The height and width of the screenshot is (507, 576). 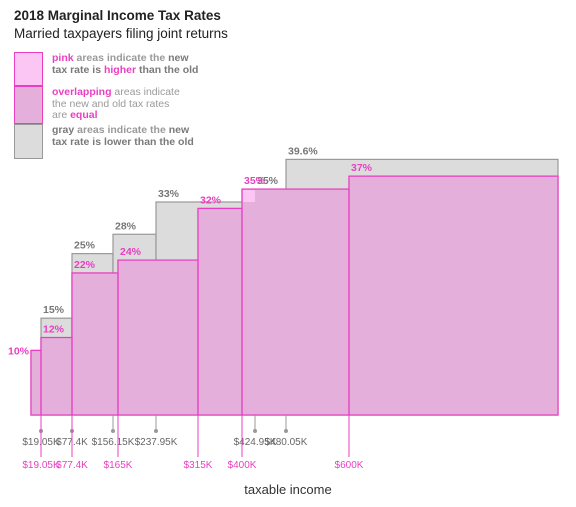 I want to click on new-rate-label-1: 12%, so click(x=54, y=330).